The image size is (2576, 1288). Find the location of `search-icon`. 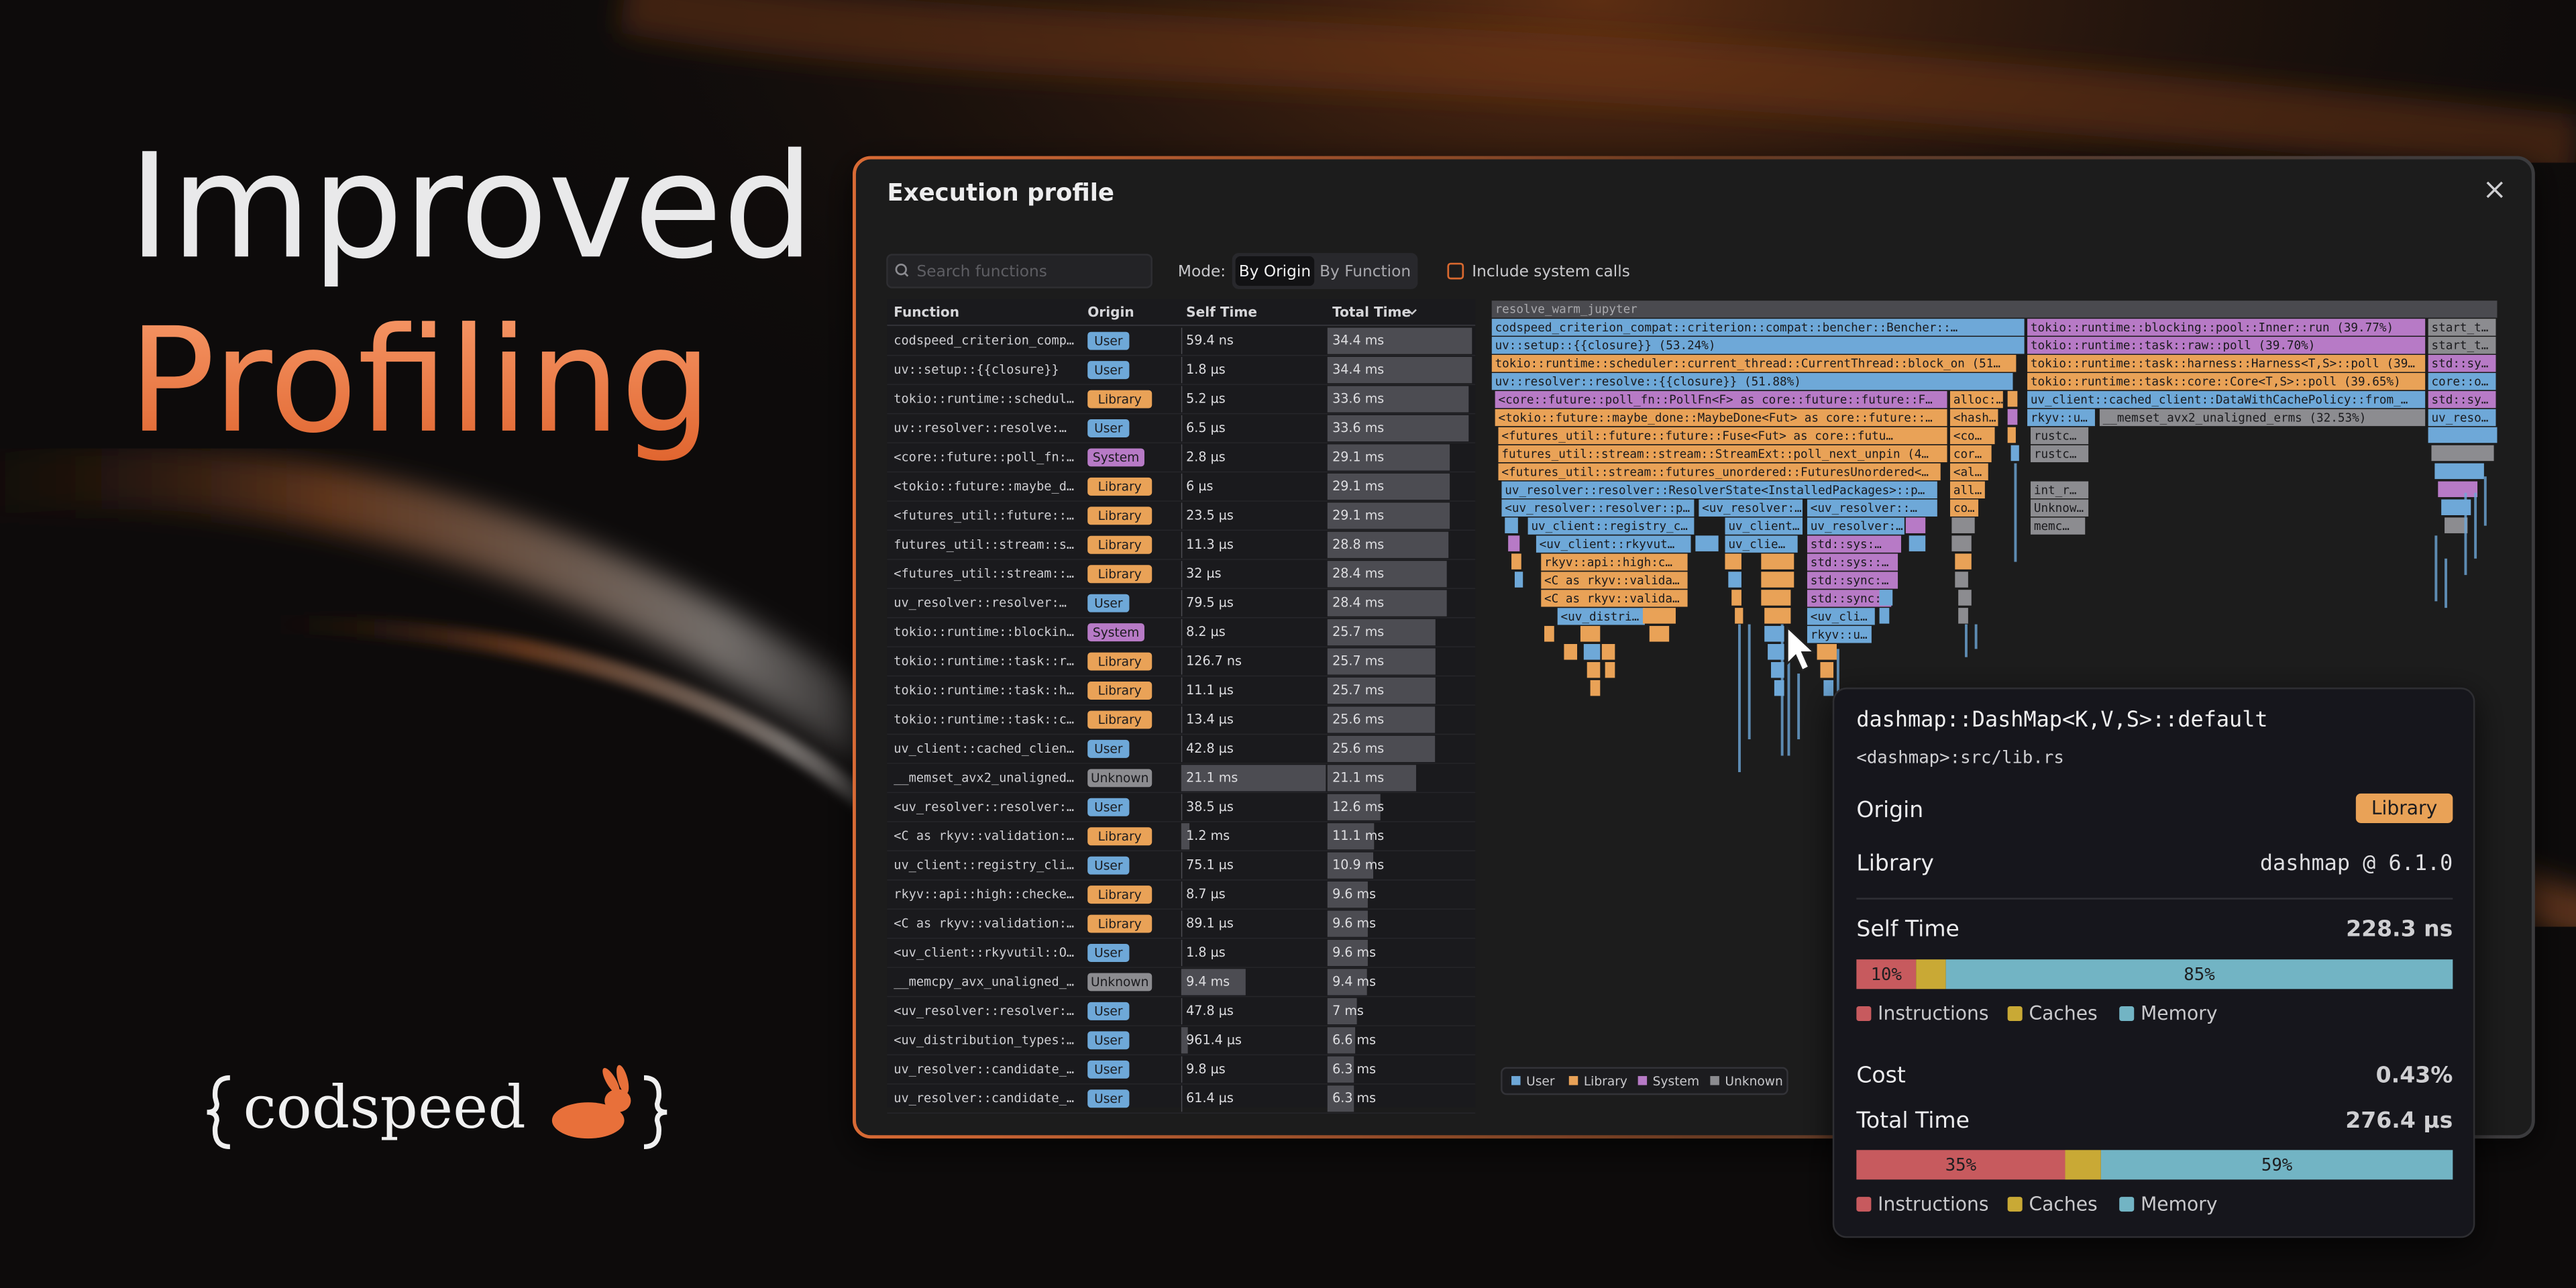

search-icon is located at coordinates (901, 269).